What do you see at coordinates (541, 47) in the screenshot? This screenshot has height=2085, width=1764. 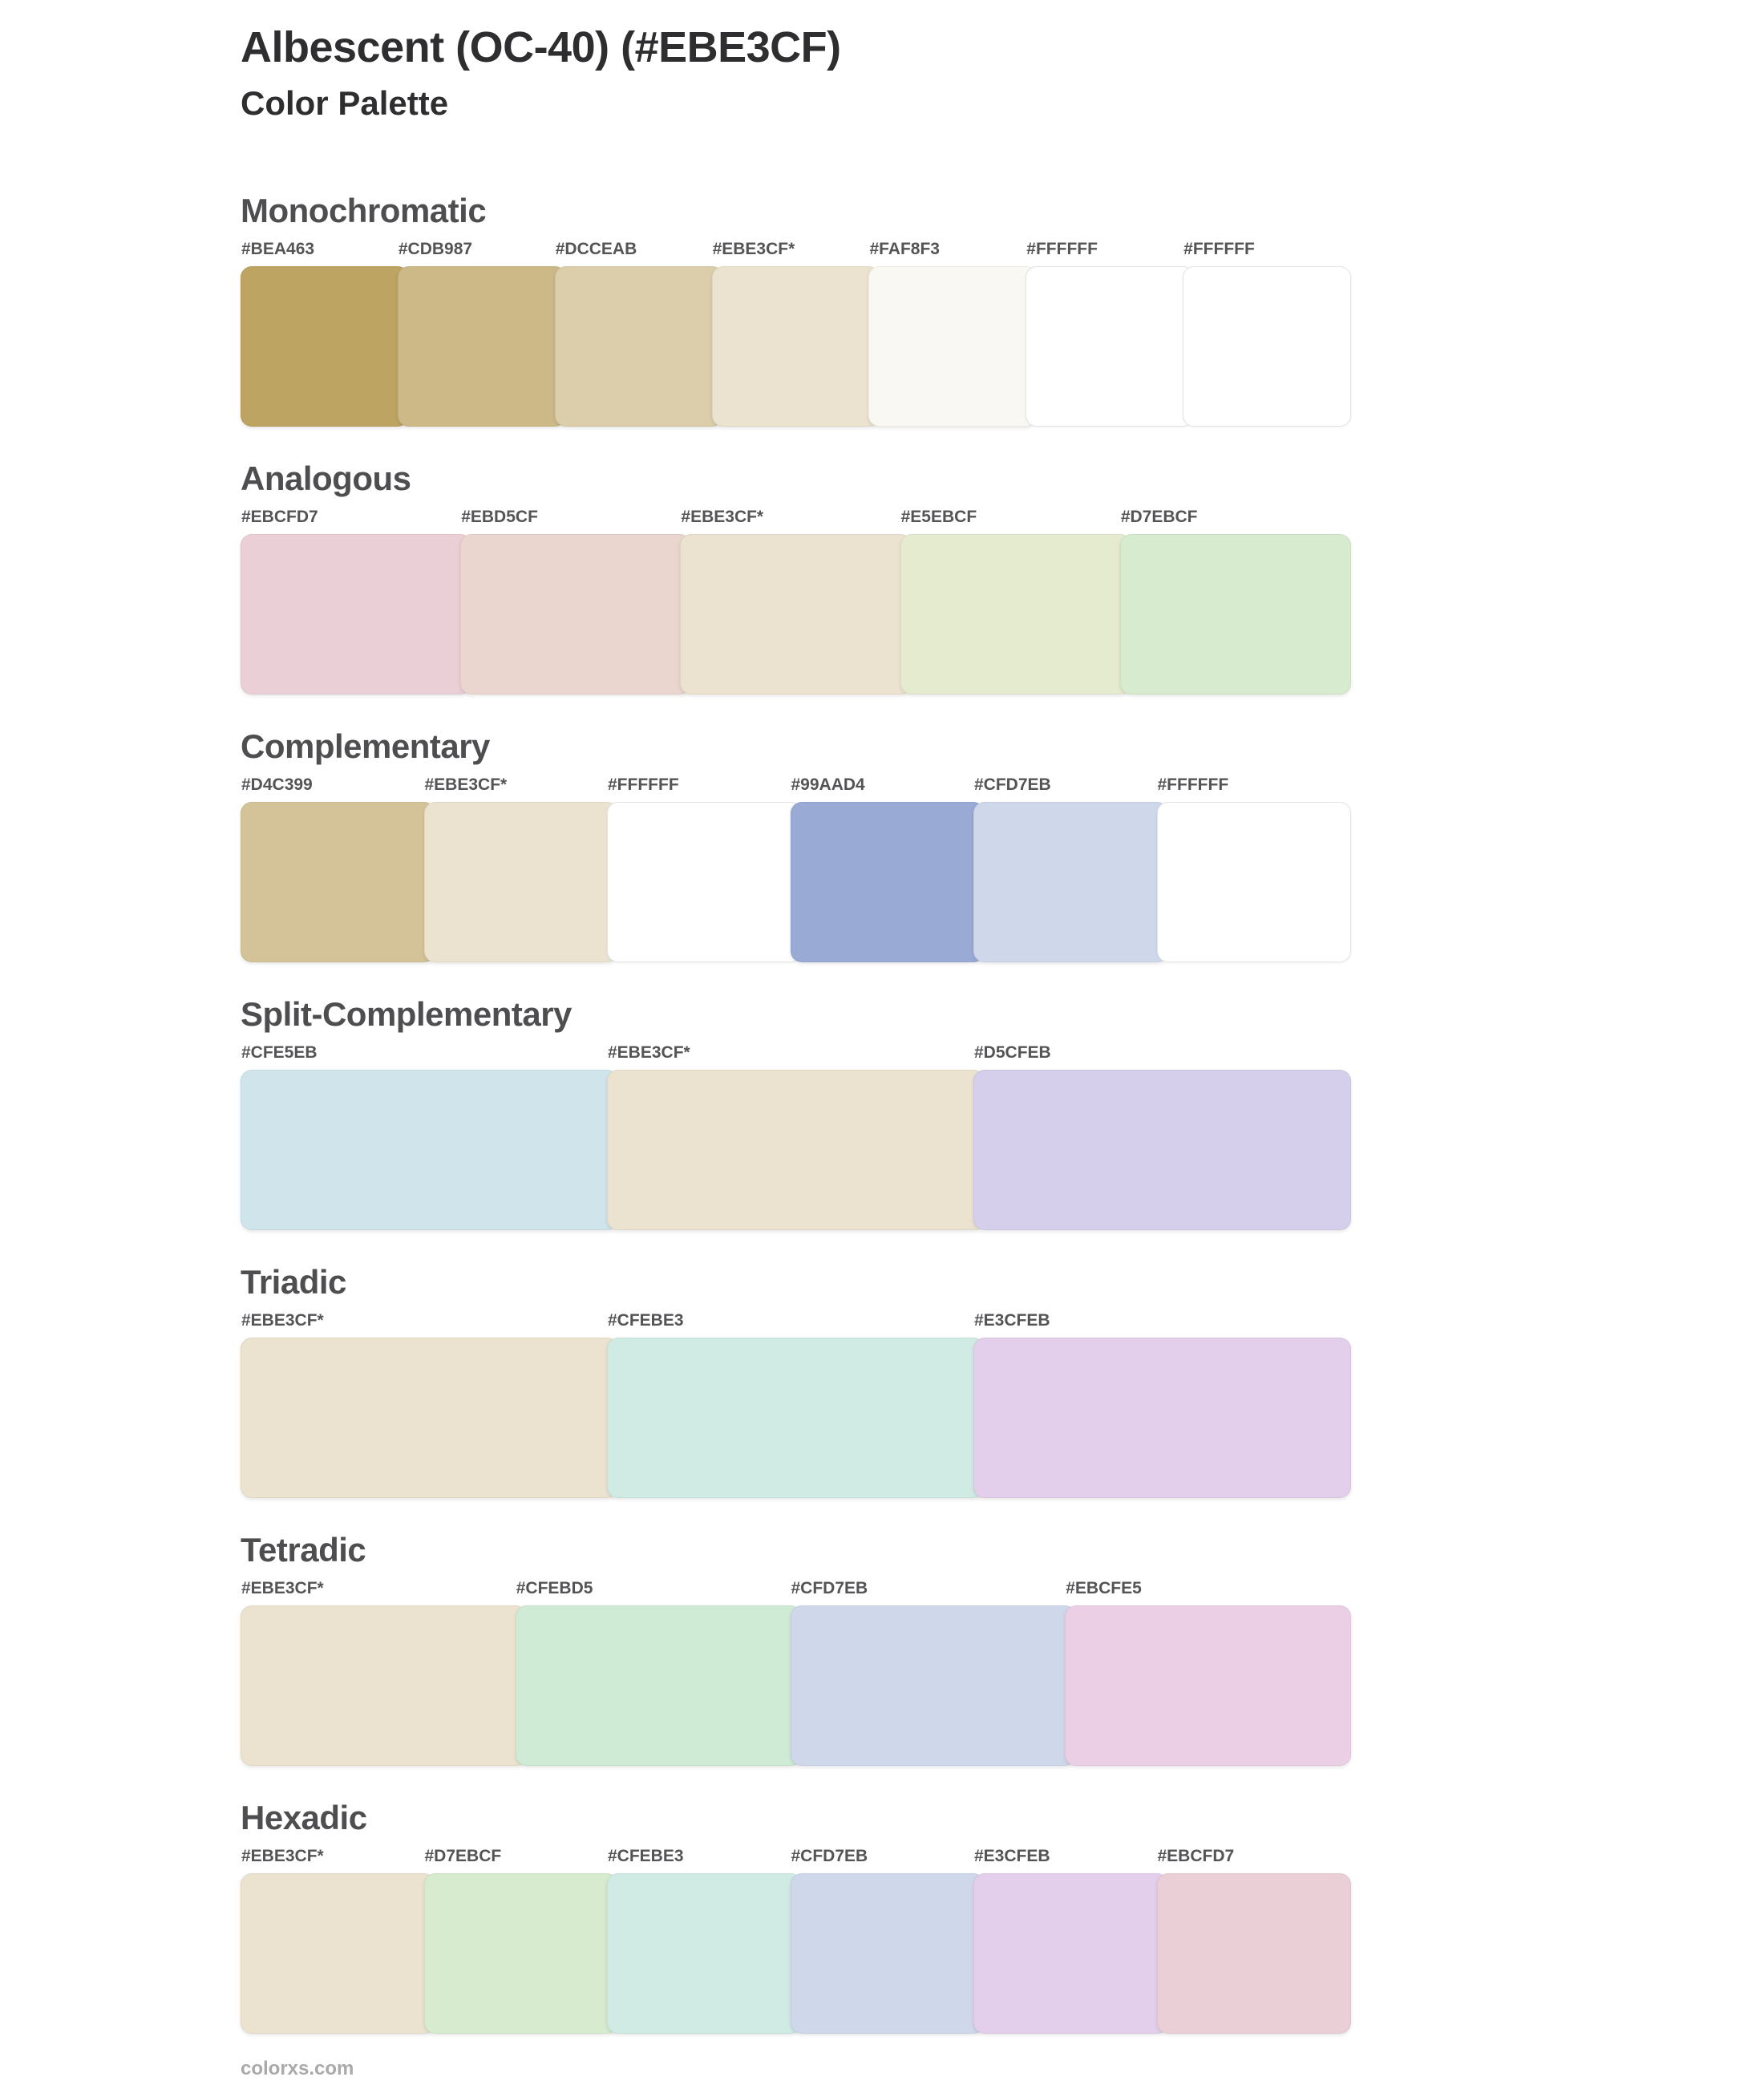 I see `page-title: Albescent (OC-40) (#EBE3CF)` at bounding box center [541, 47].